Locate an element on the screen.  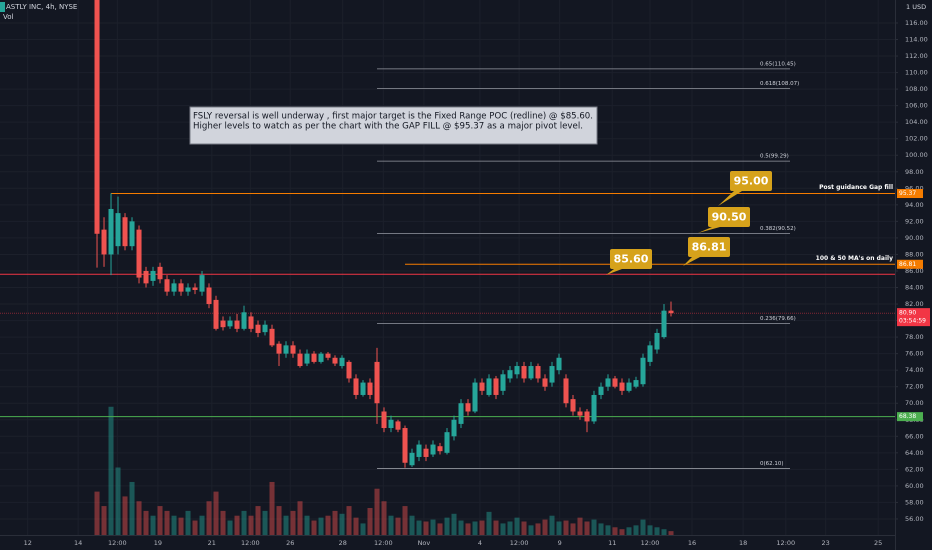
callout-box is located at coordinates (751, 181).